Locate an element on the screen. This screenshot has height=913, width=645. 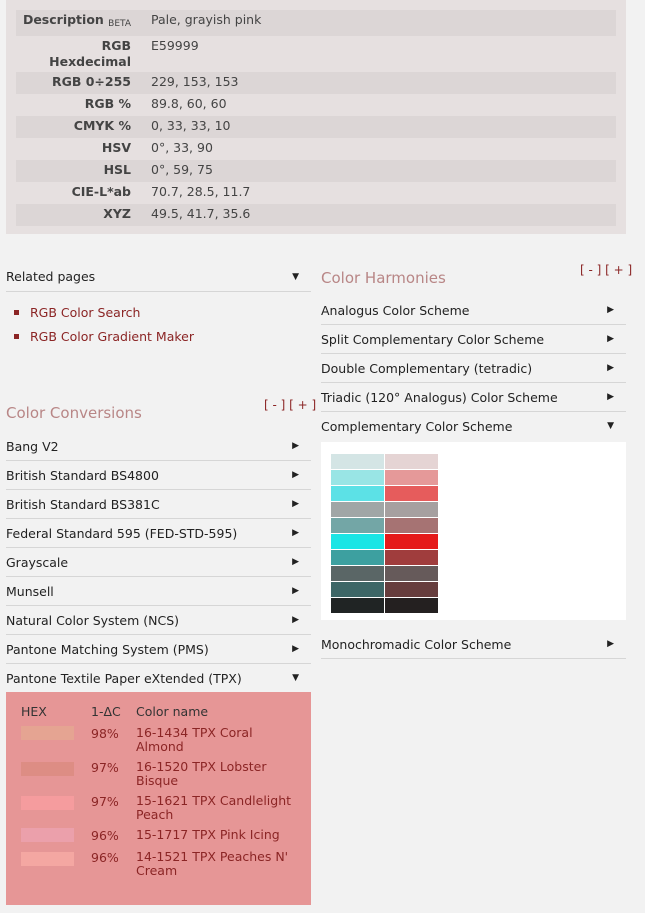
link-rgb-gradient-maker: RGB Color Gradient Maker is located at coordinates (112, 336).